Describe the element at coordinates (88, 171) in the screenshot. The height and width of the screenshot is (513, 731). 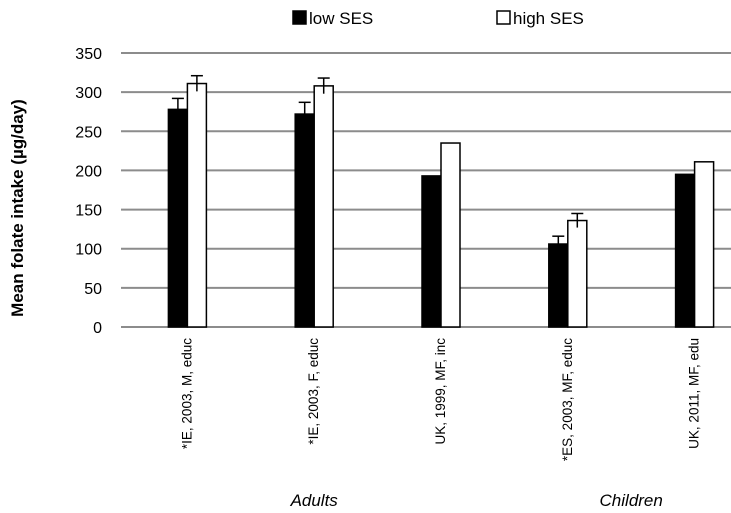
I see `y-tick-label: 200` at that location.